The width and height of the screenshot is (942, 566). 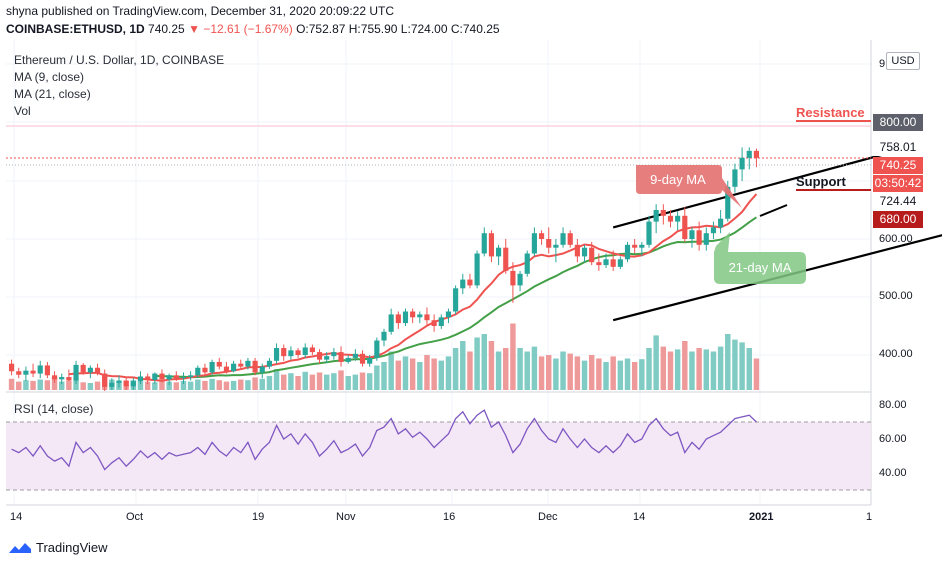 I want to click on price-tick: 400.00, so click(x=896, y=354).